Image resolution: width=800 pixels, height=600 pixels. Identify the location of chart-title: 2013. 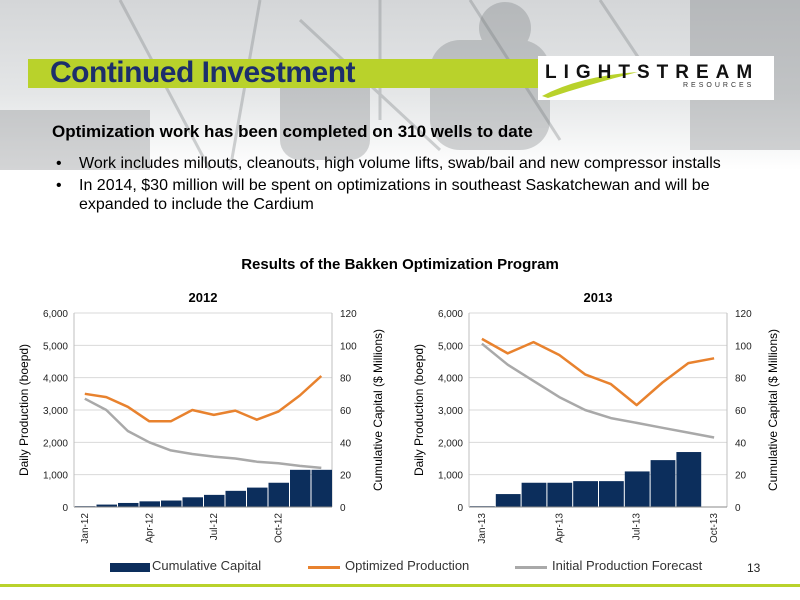
(598, 297).